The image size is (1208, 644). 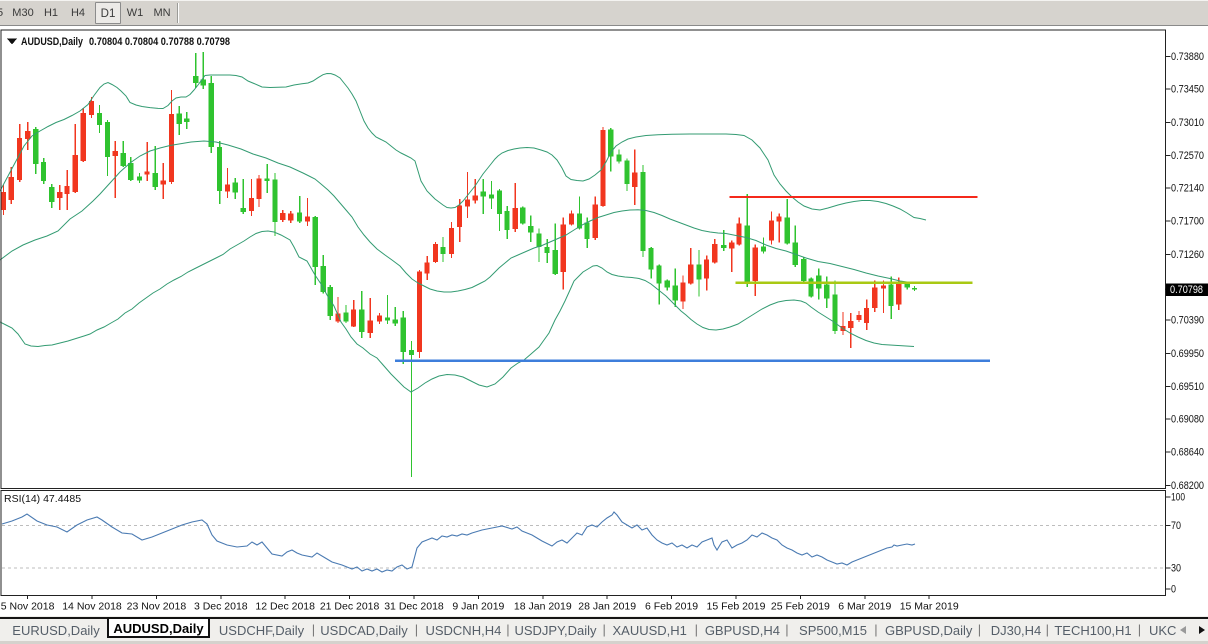 I want to click on svg-text: 14 Nov 2018, so click(x=92, y=607).